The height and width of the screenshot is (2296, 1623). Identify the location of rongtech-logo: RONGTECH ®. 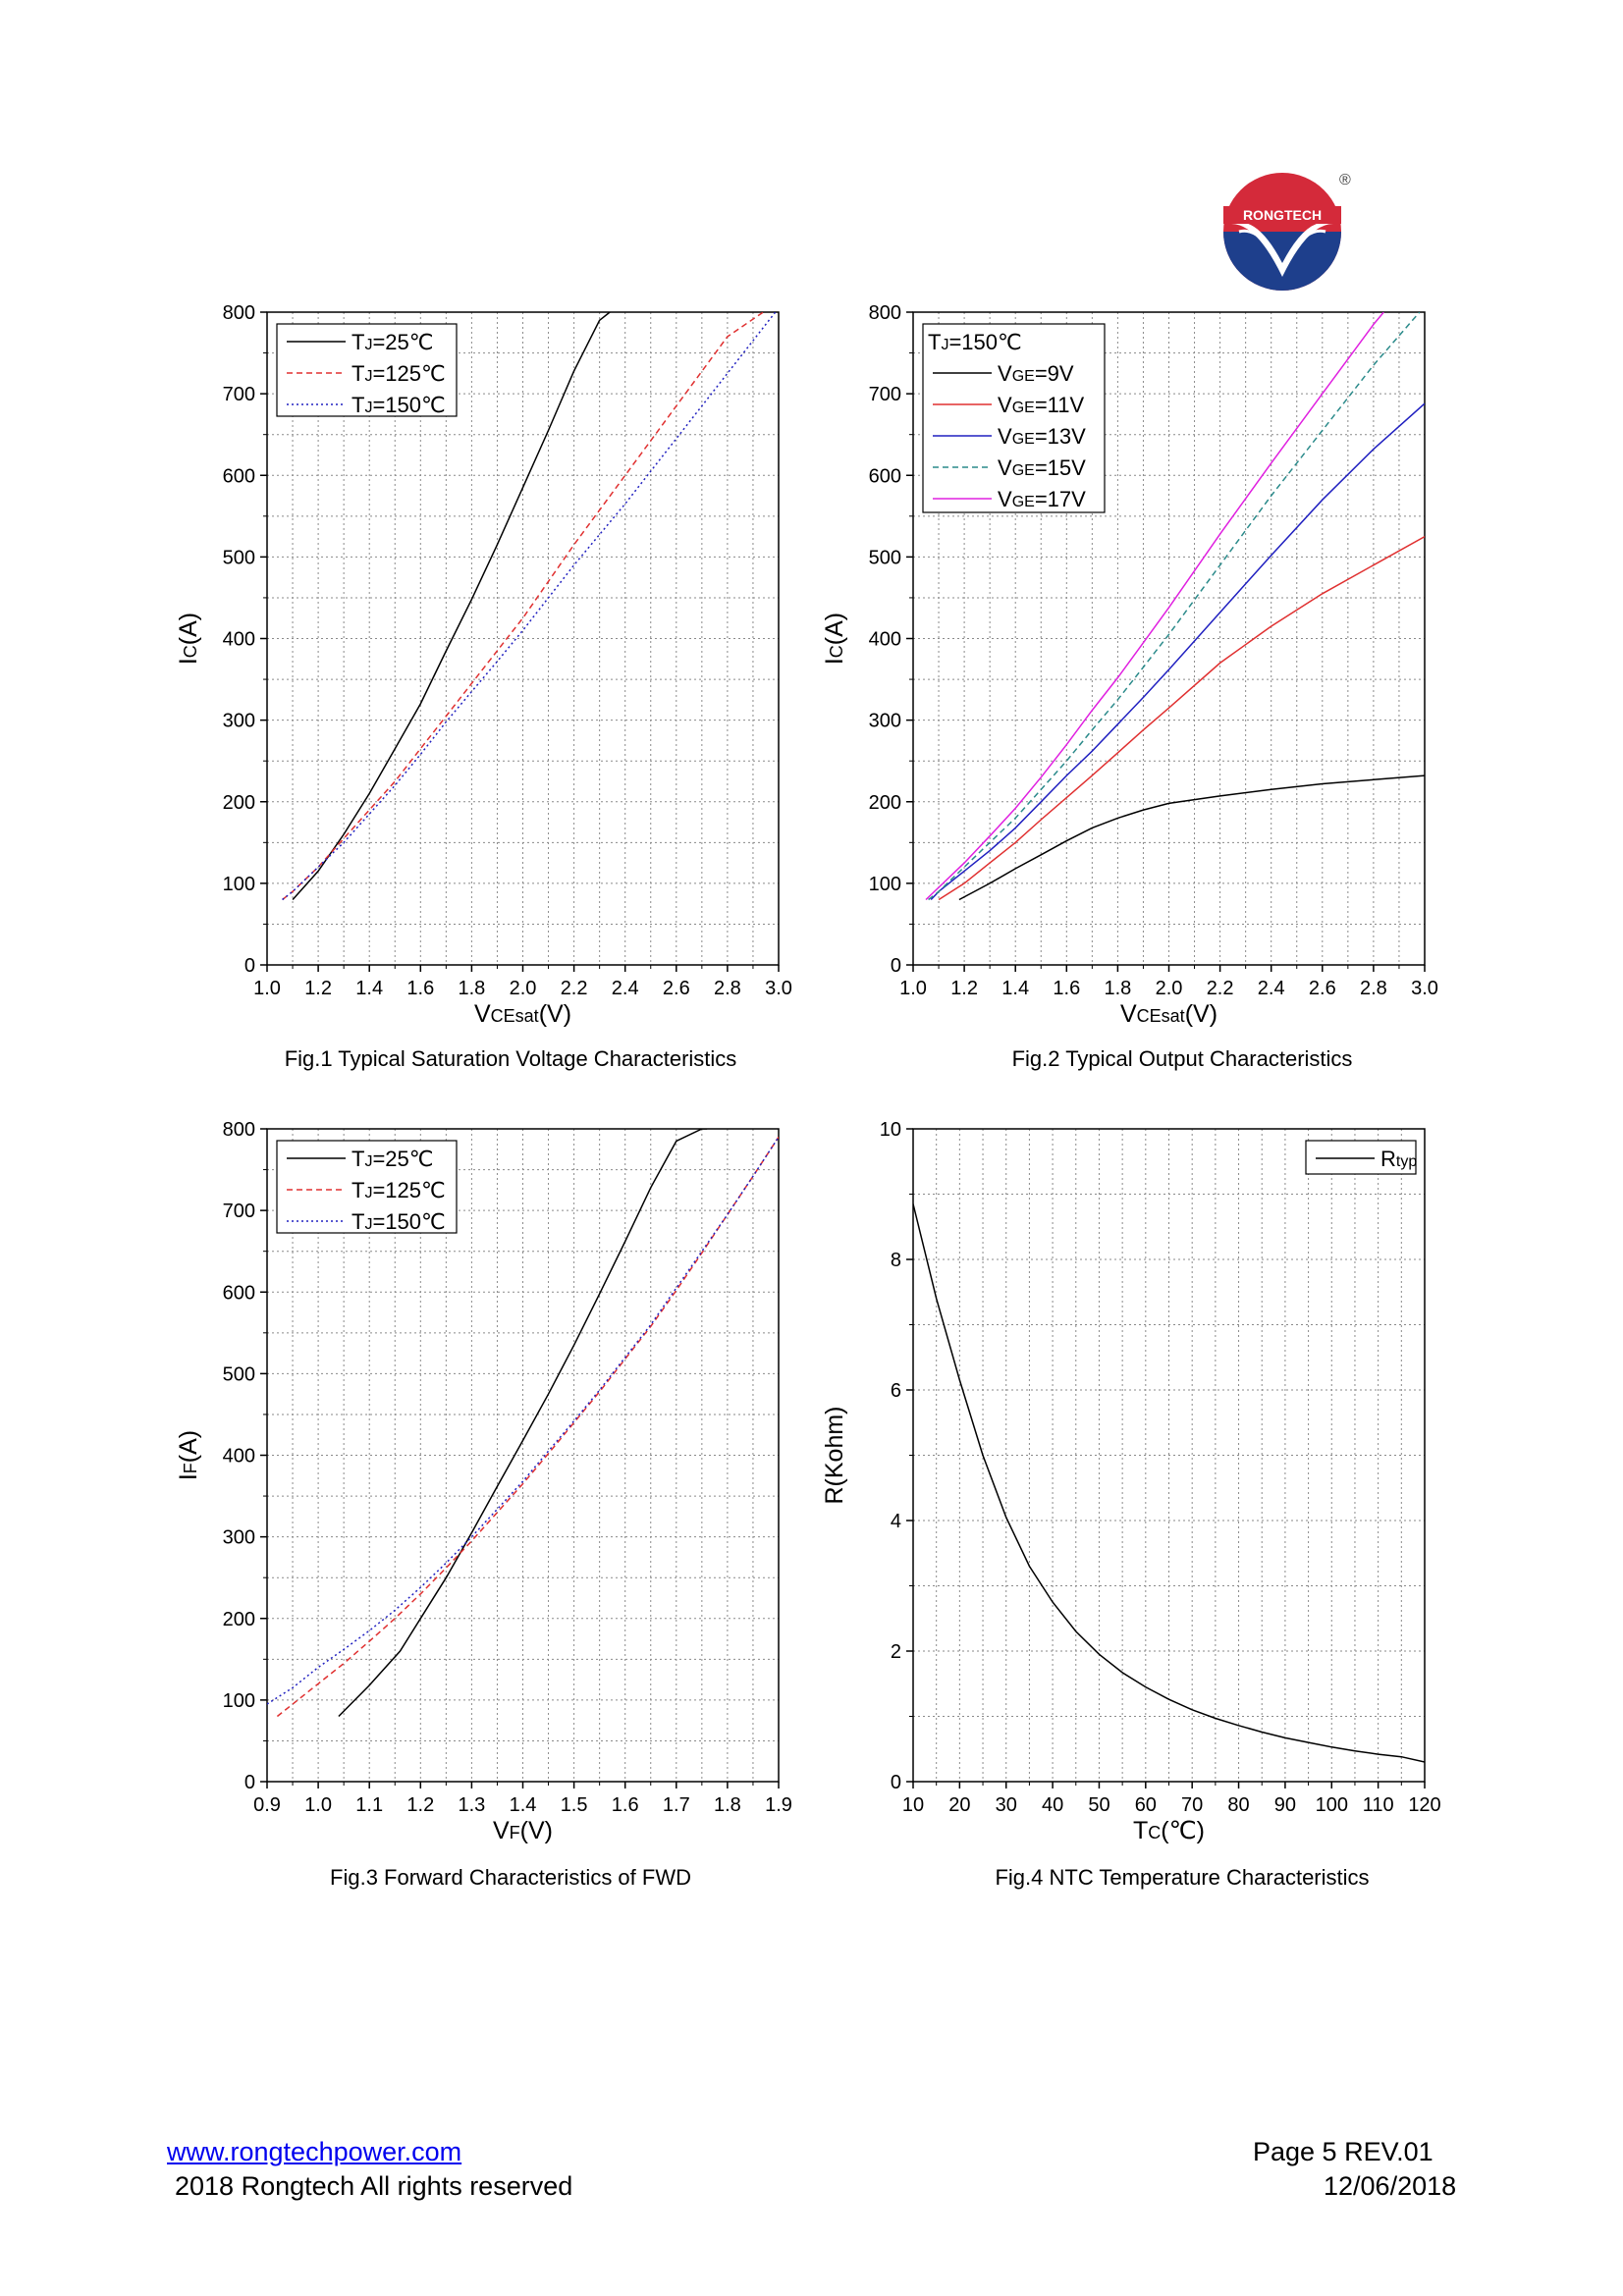
(1287, 231).